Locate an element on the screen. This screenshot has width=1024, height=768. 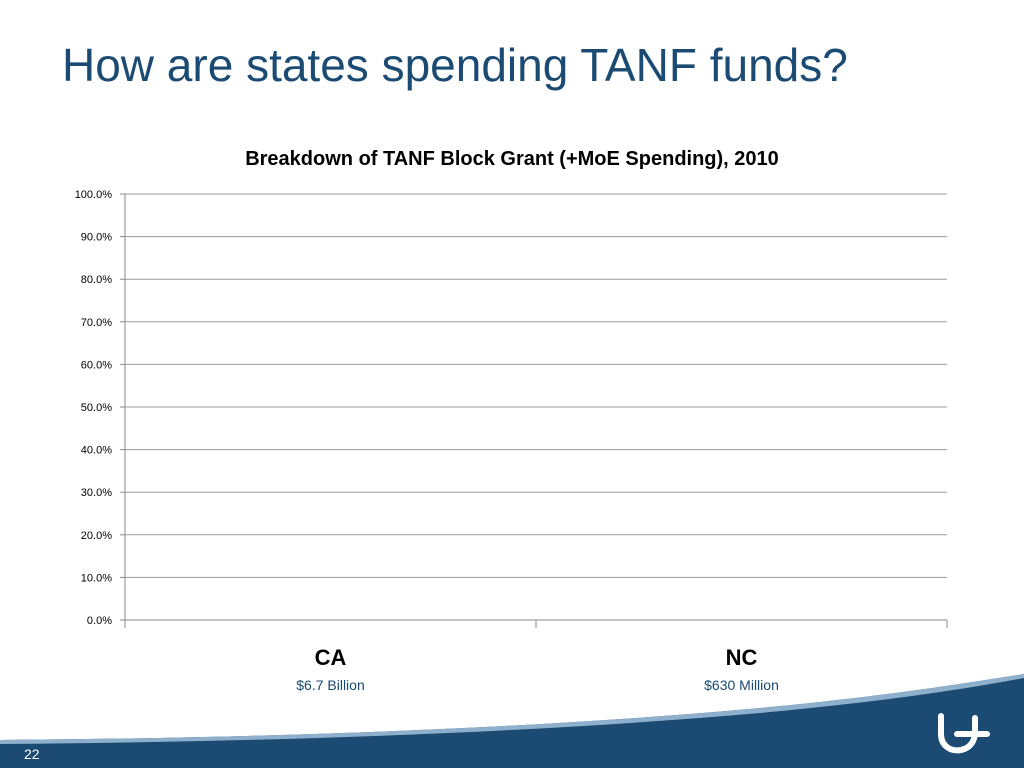
category-label: NC is located at coordinates (742, 657).